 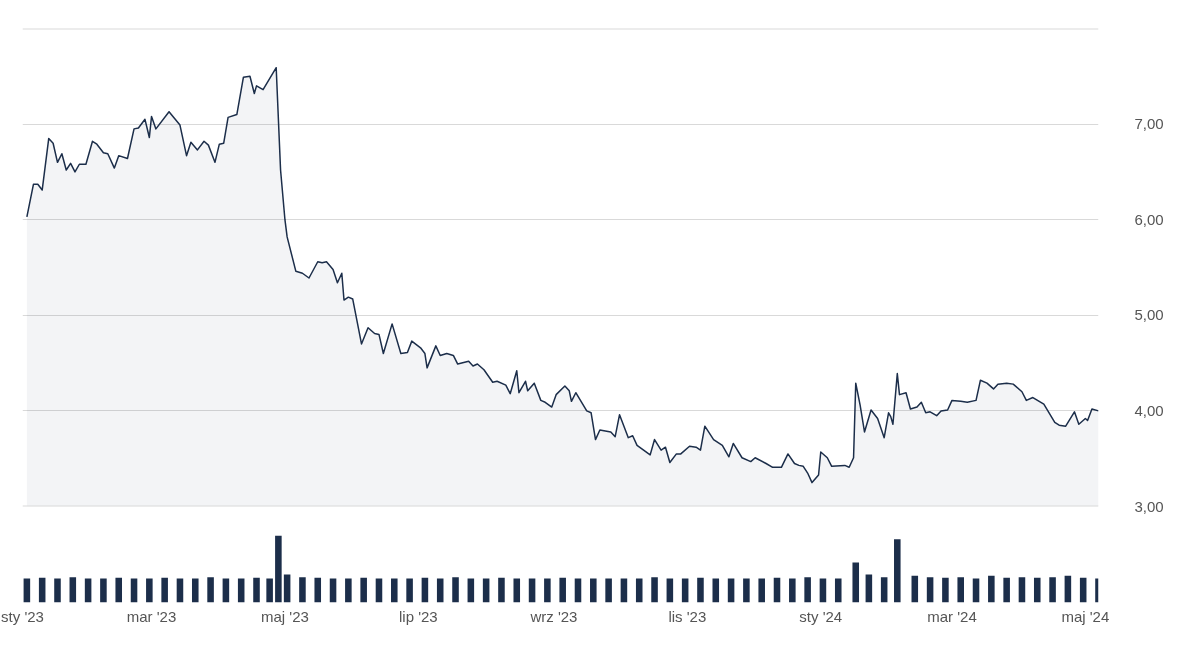 I want to click on x-tick-label: mar '23, so click(x=151, y=616).